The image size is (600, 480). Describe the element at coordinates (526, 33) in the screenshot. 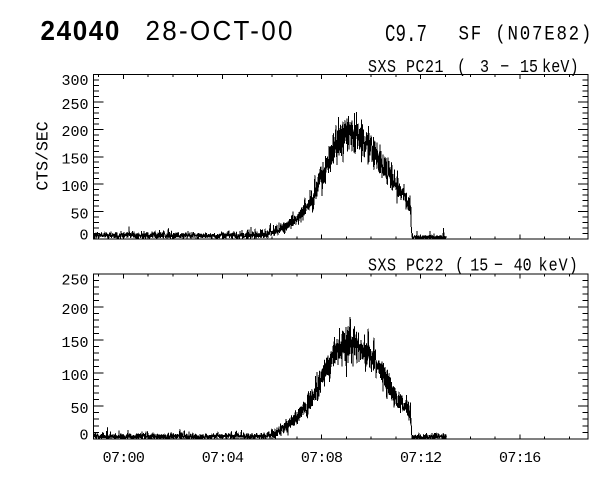

I see `svg-text: SF (N07E82)` at that location.